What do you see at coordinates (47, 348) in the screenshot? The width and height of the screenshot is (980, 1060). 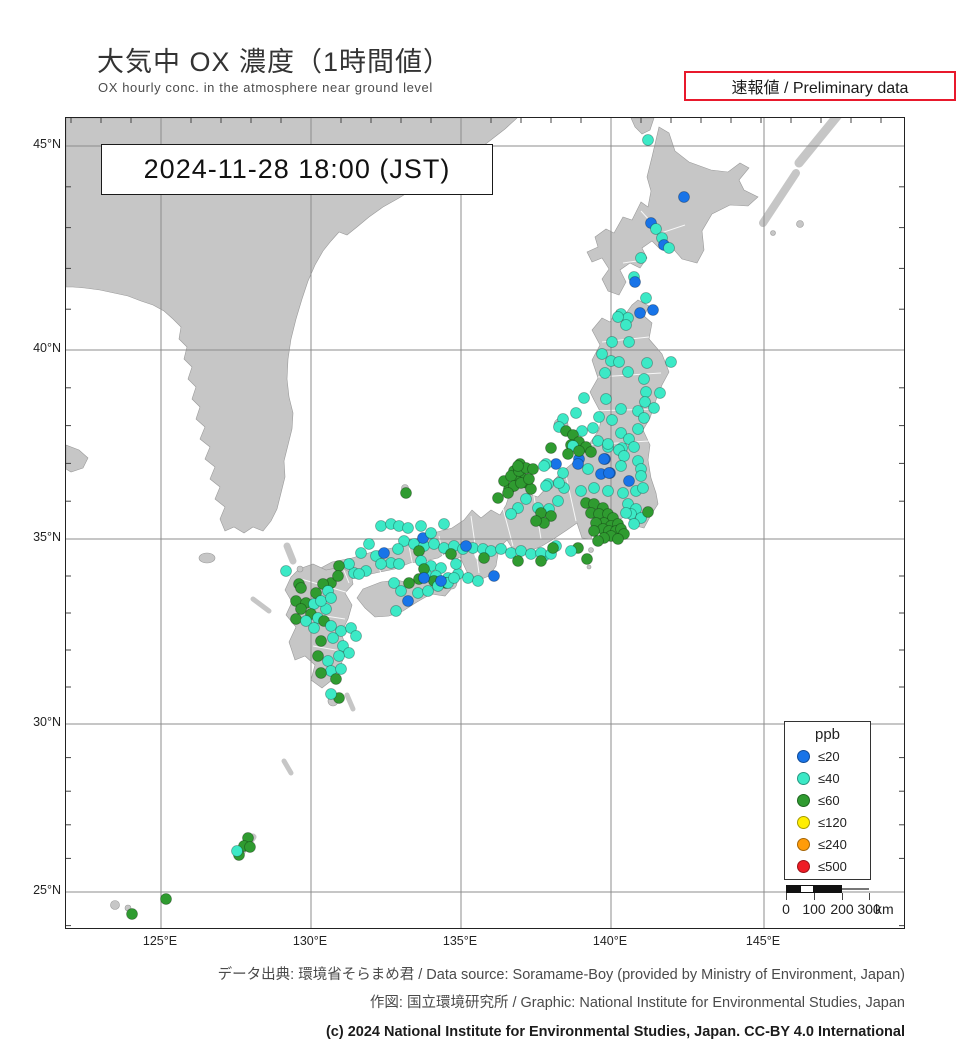 I see `axis-label-latitude: 40°N` at bounding box center [47, 348].